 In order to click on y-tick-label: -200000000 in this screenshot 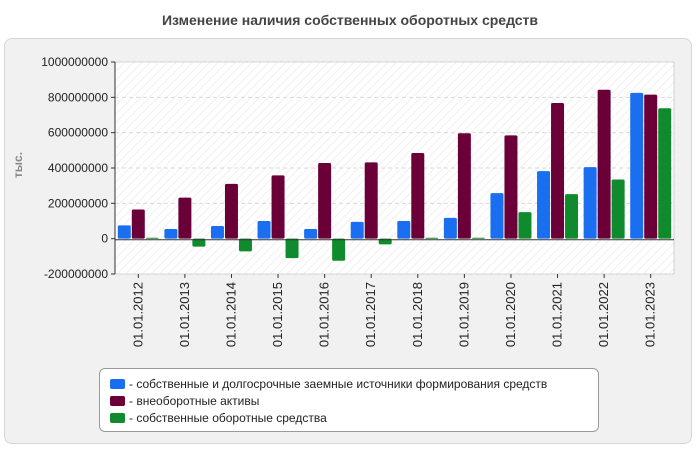, I will do `click(76, 274)`.